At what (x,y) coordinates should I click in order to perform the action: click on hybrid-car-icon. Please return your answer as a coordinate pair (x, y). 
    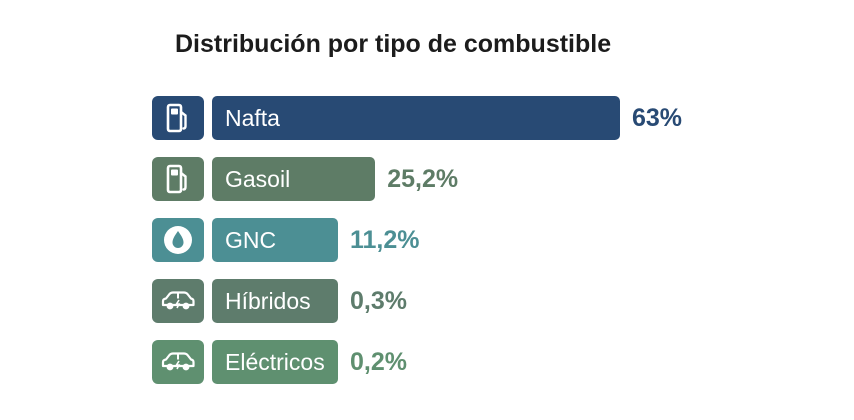
    Looking at the image, I should click on (178, 301).